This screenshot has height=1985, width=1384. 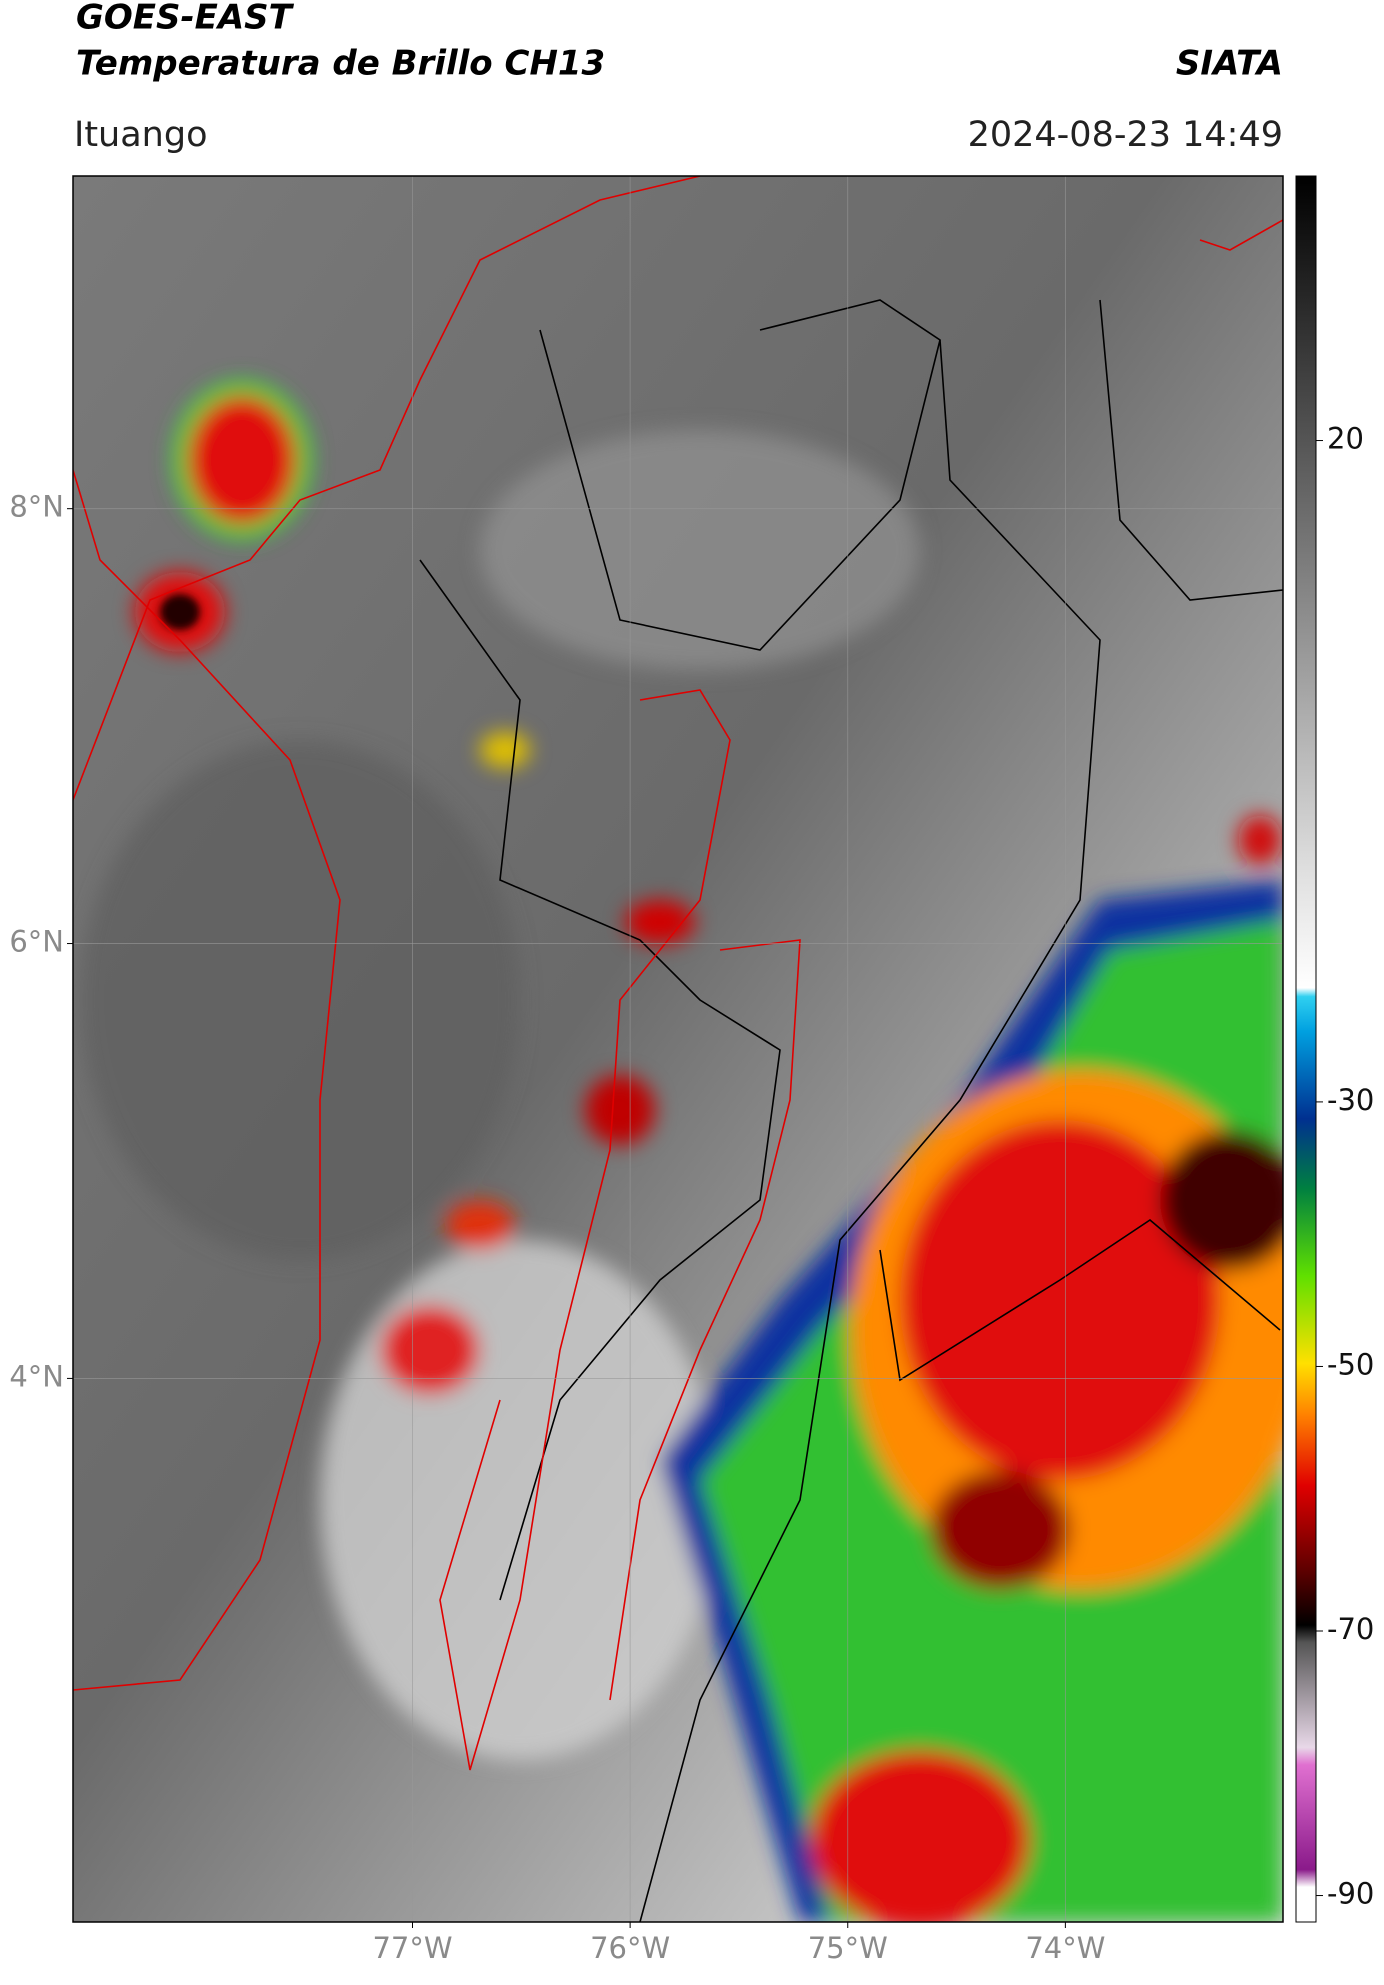 What do you see at coordinates (848, 1948) in the screenshot?
I see `lon-tick-label: 75°W` at bounding box center [848, 1948].